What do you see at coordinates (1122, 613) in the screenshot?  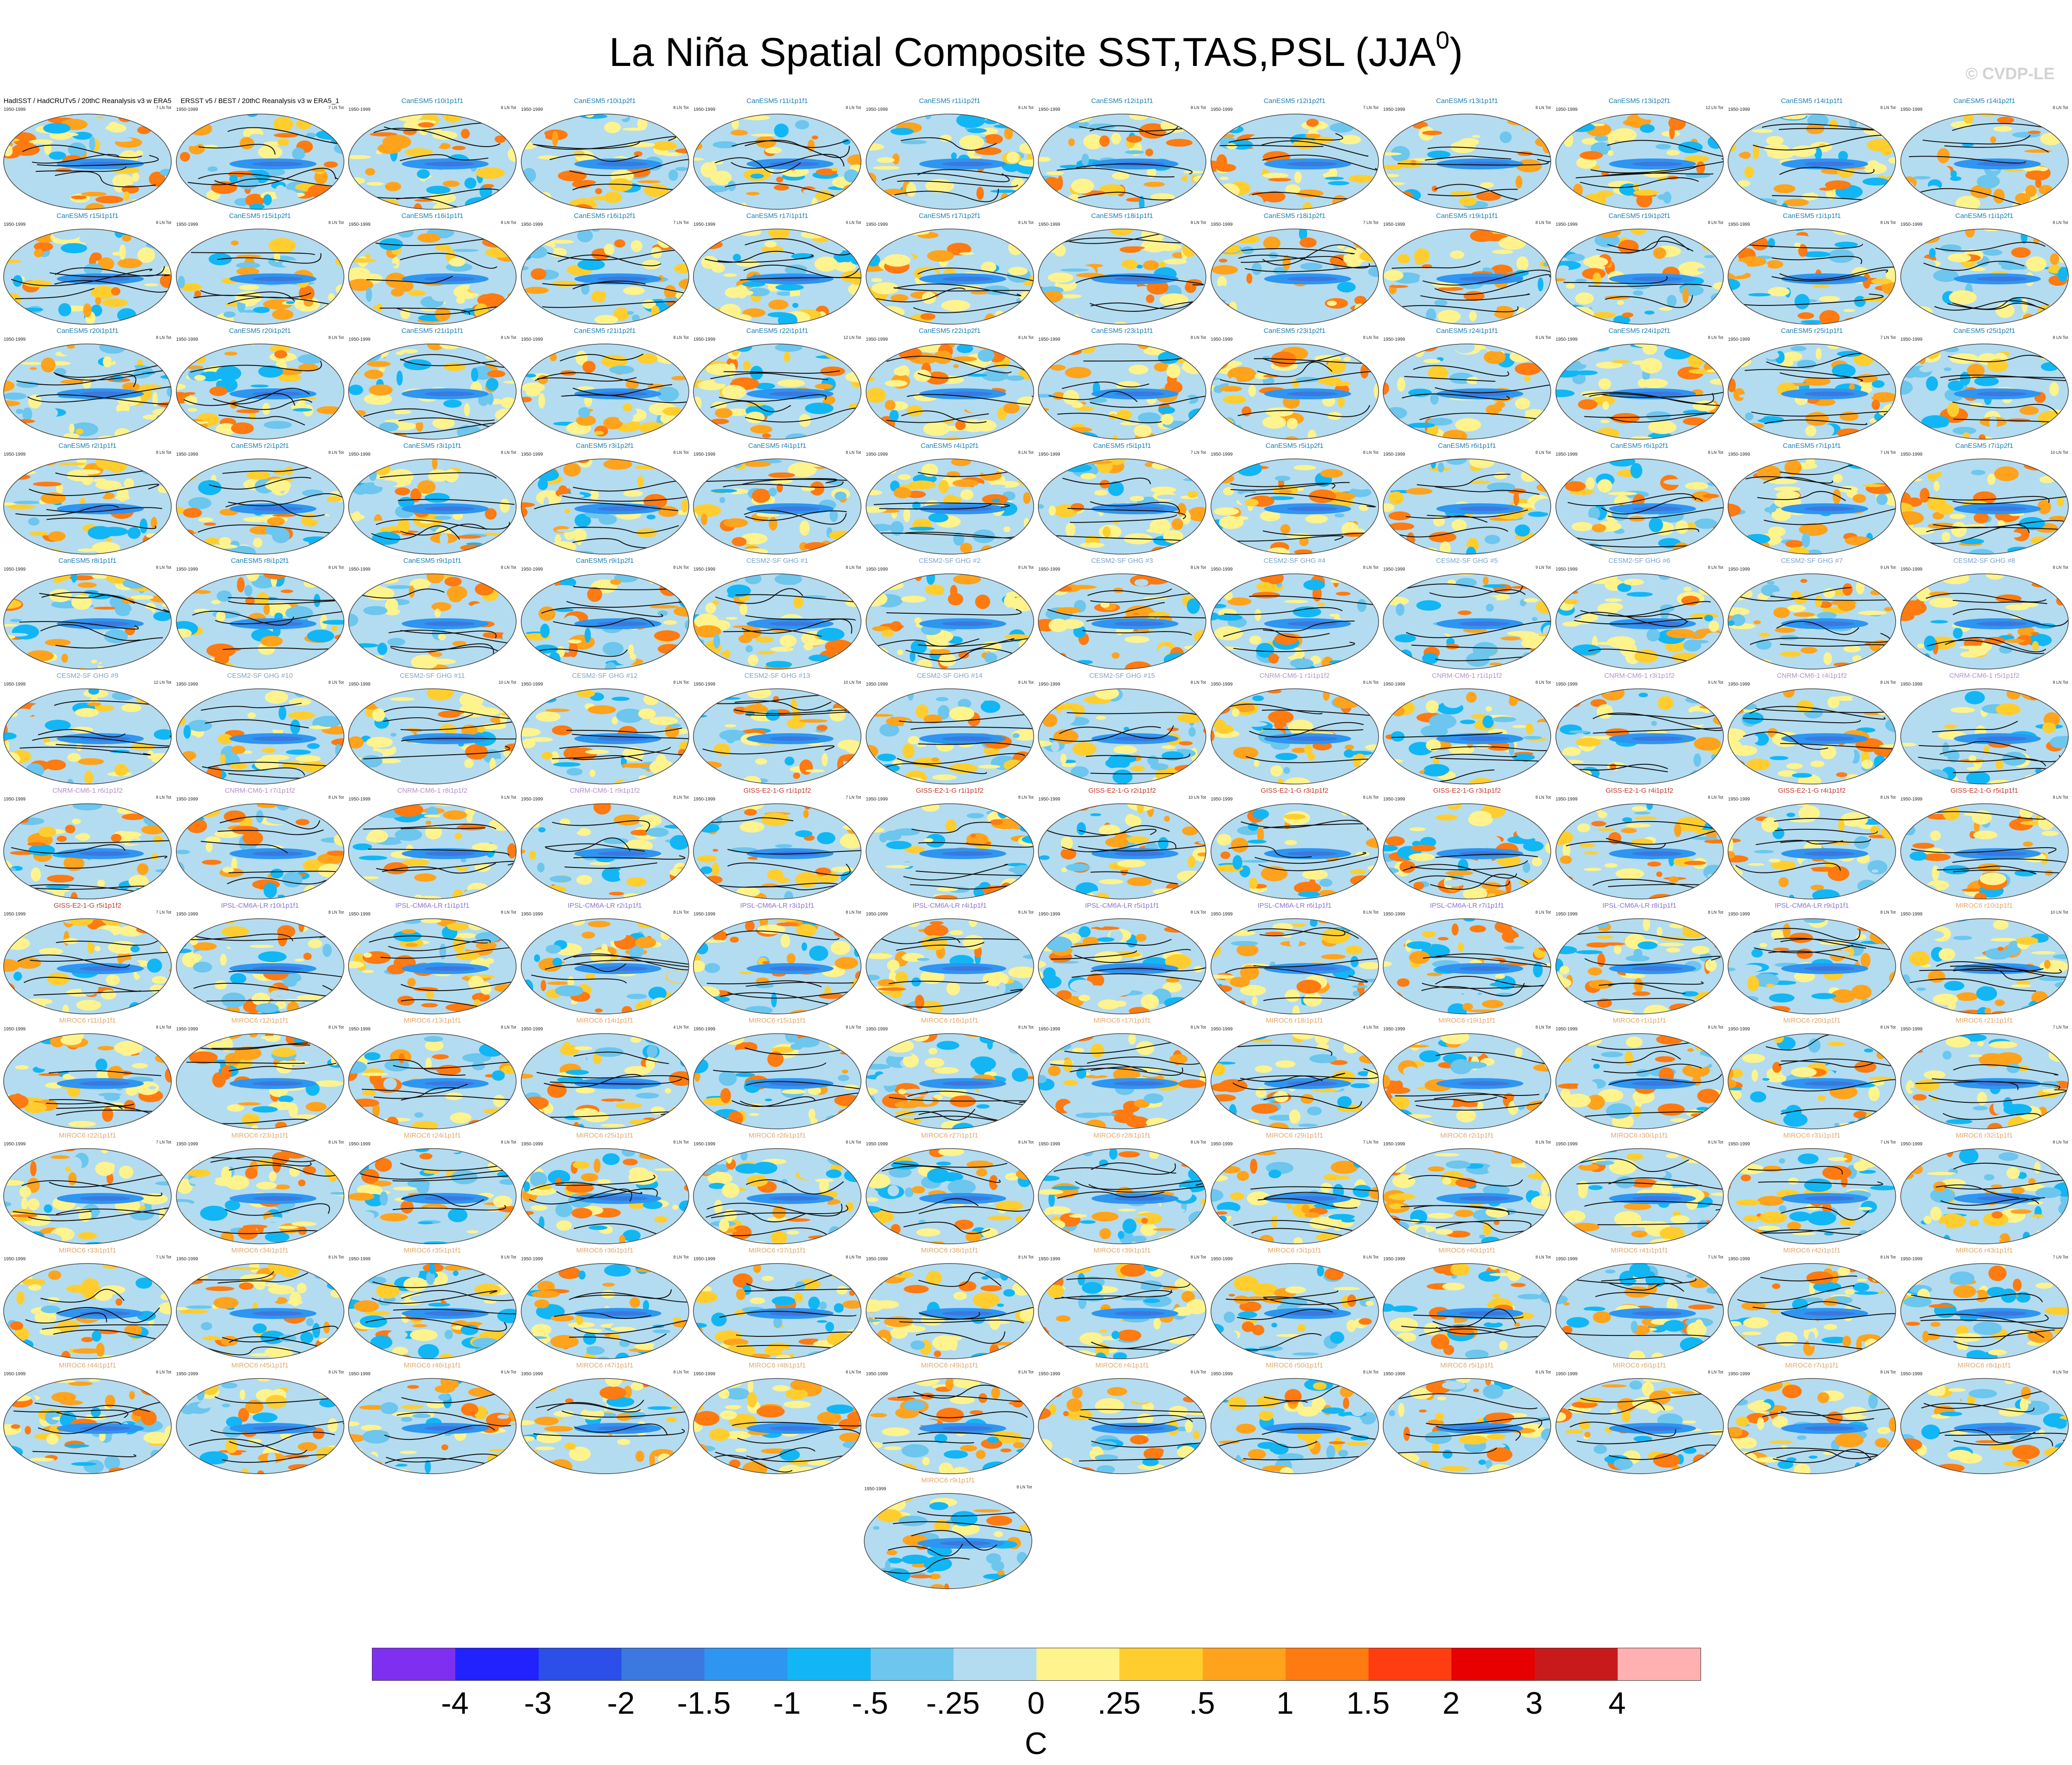 I see `map-panel: CESM2-SF GHG #3 1950-1999 8 LN Tot` at bounding box center [1122, 613].